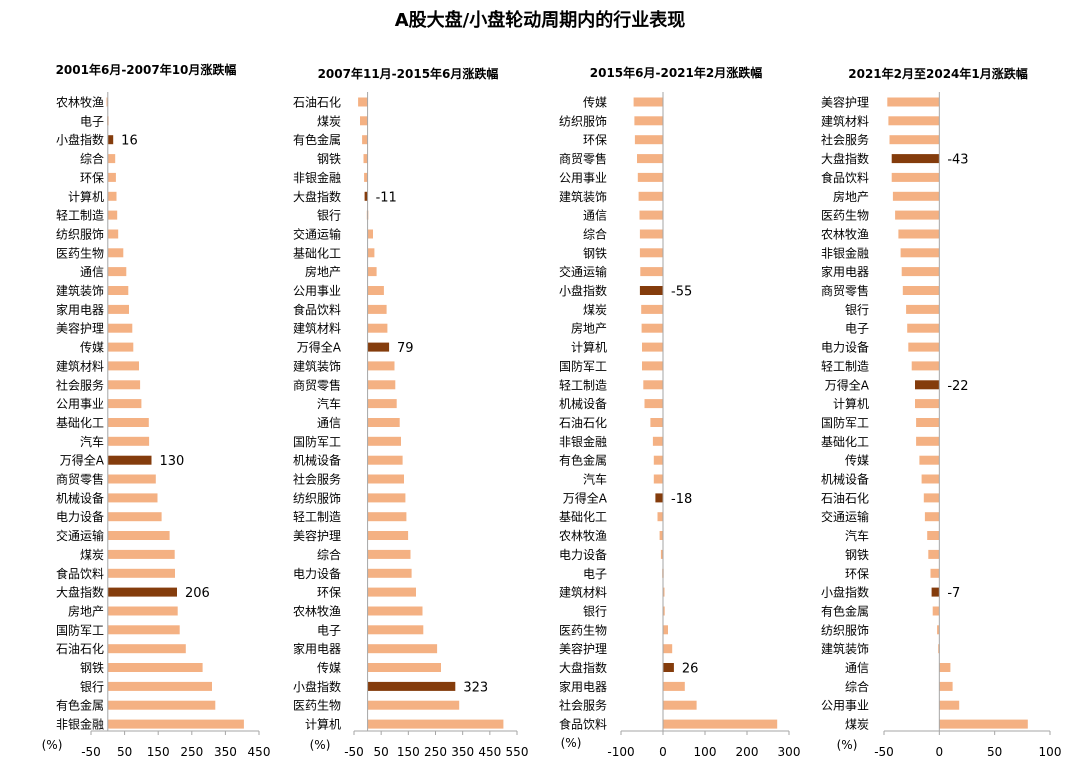 The width and height of the screenshot is (1080, 766). I want to click on value-label: -18, so click(681, 499).